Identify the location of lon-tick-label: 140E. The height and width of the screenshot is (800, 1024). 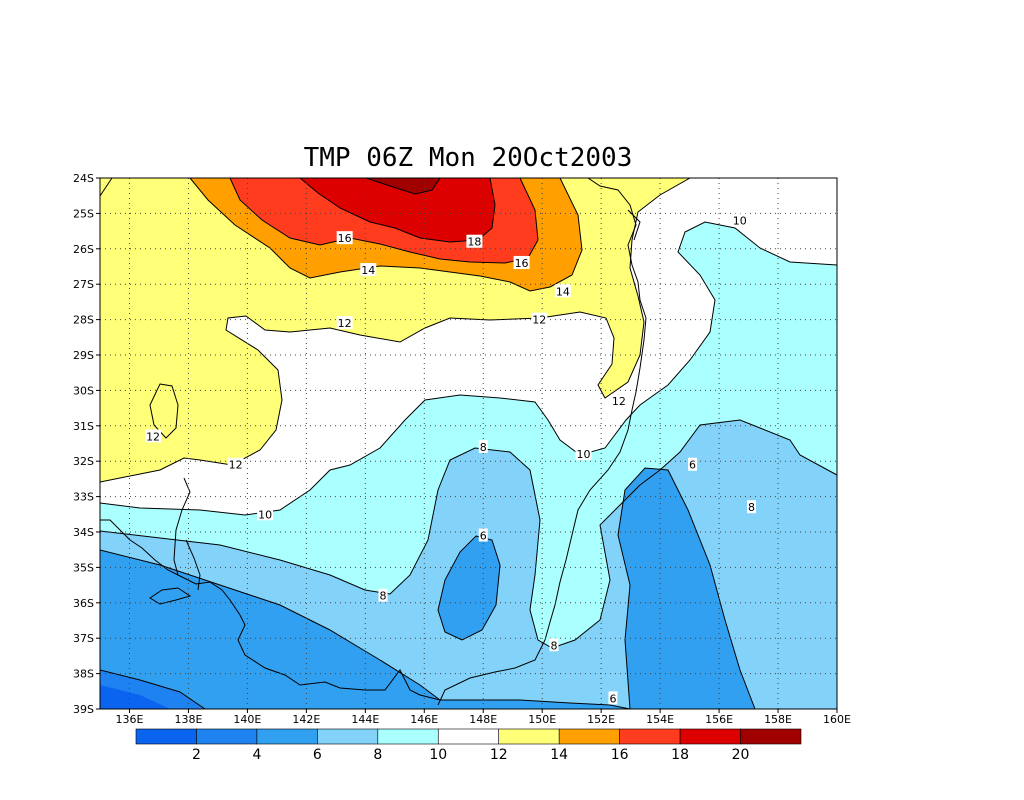
(247, 719).